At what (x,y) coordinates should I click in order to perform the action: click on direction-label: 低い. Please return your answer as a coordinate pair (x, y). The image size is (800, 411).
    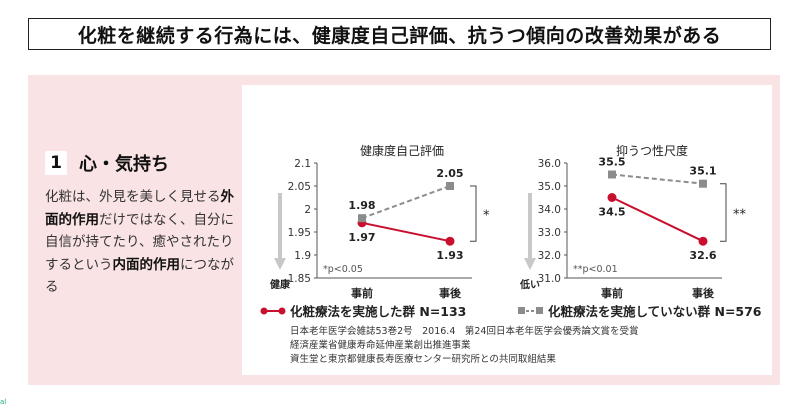
    Looking at the image, I should click on (529, 284).